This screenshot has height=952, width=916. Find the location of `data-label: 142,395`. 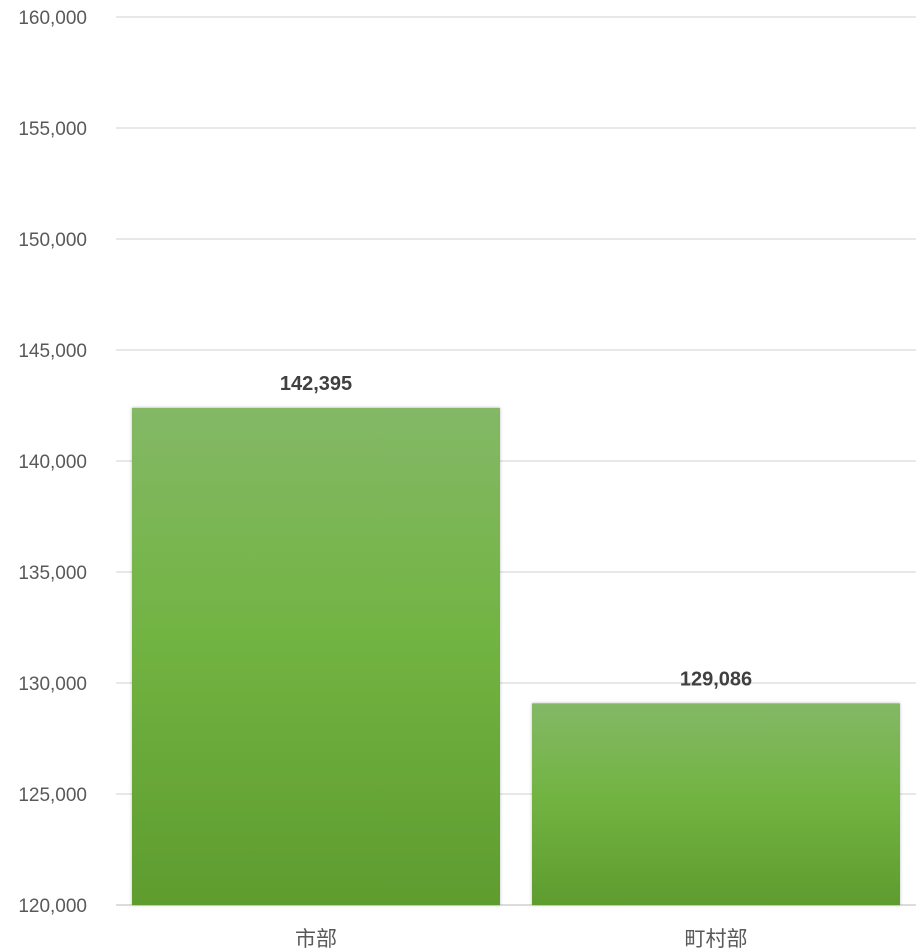

data-label: 142,395 is located at coordinates (316, 384).